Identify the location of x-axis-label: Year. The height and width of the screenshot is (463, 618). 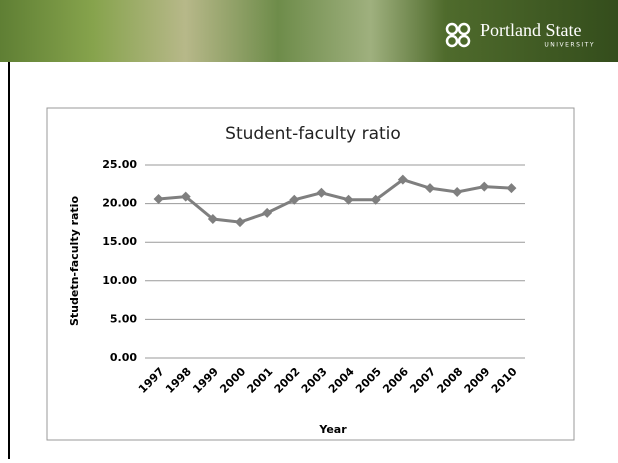
(332, 429).